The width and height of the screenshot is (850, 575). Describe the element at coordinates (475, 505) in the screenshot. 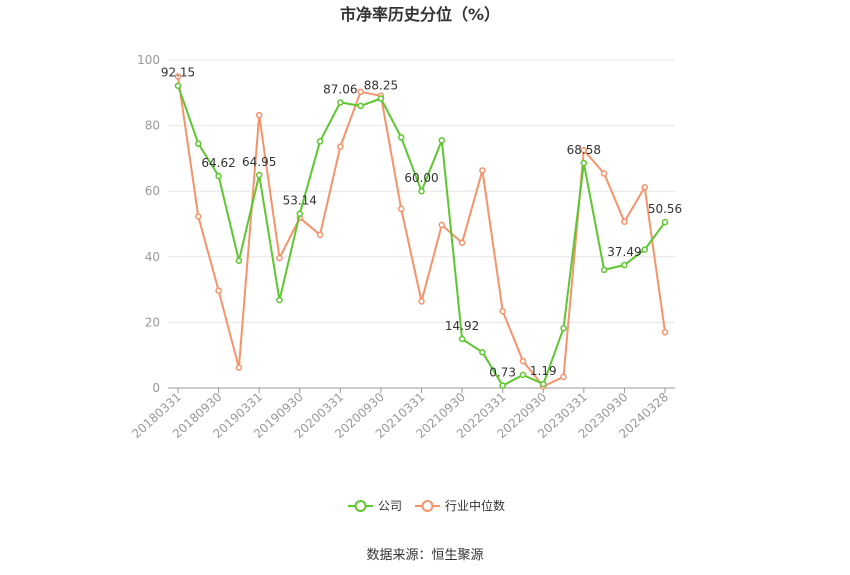

I see `legend-label: 行业中位数` at that location.